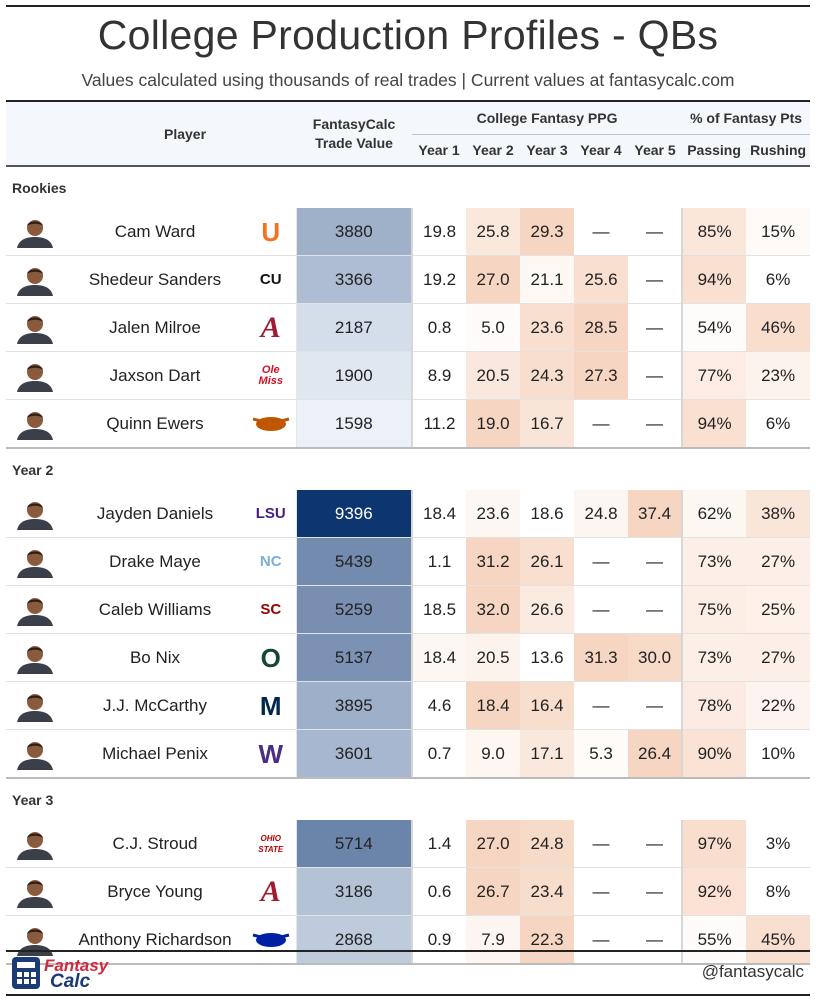 The width and height of the screenshot is (816, 1000). Describe the element at coordinates (547, 279) in the screenshot. I see `ppg-year-3: 21.1` at that location.